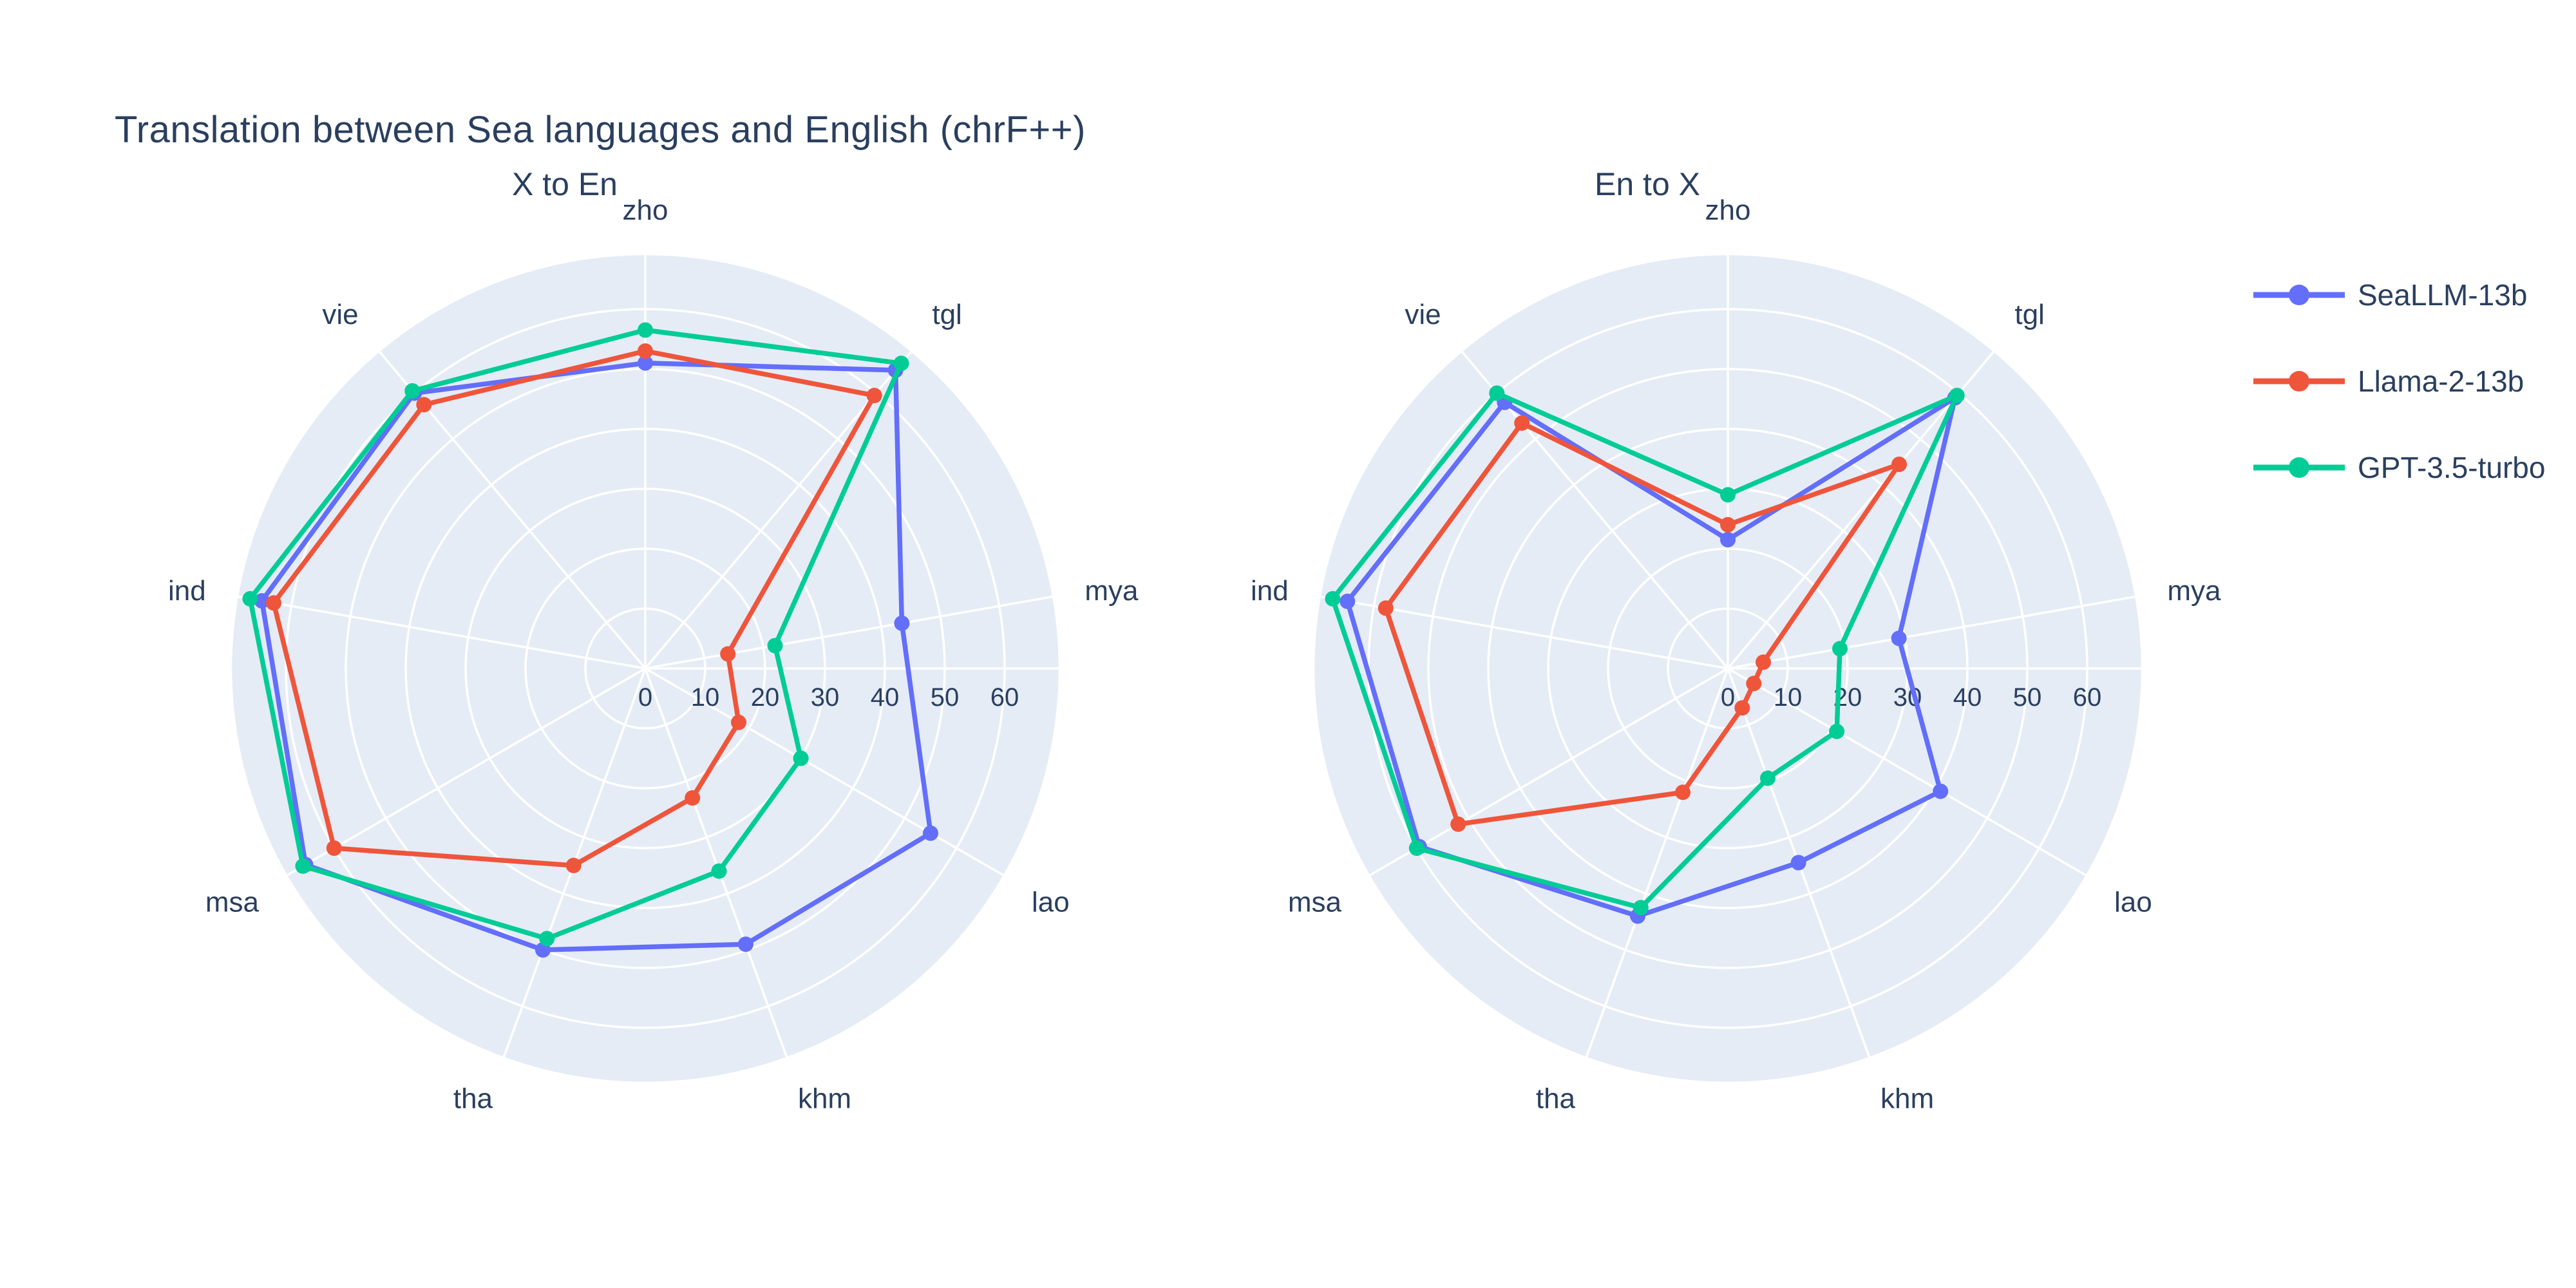  Describe the element at coordinates (1423, 314) in the screenshot. I see `category-label-vie: vie` at that location.